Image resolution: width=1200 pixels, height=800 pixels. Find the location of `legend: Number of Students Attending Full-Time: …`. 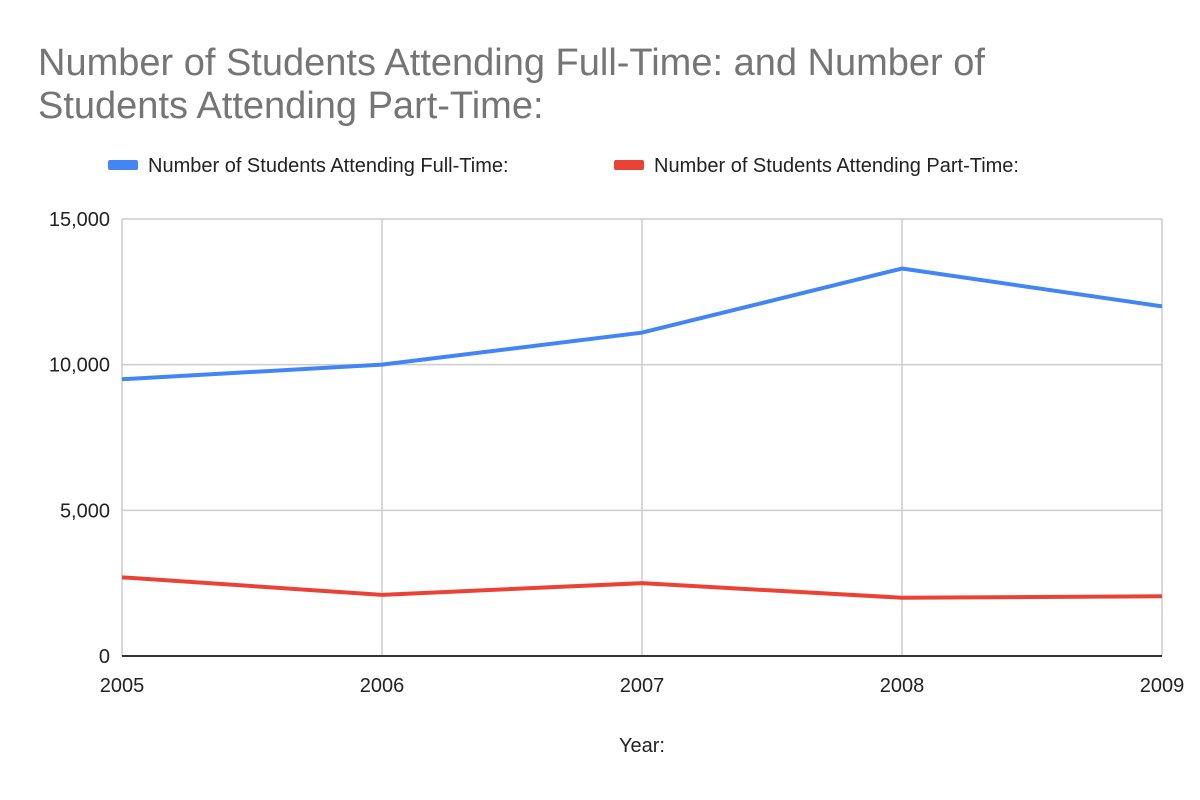

legend: Number of Students Attending Full-Time: … is located at coordinates (563, 166).